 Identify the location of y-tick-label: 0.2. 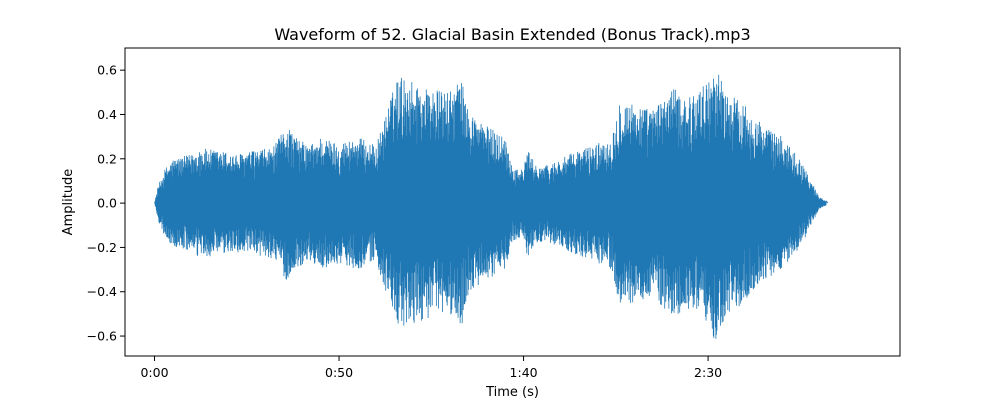
(107, 158).